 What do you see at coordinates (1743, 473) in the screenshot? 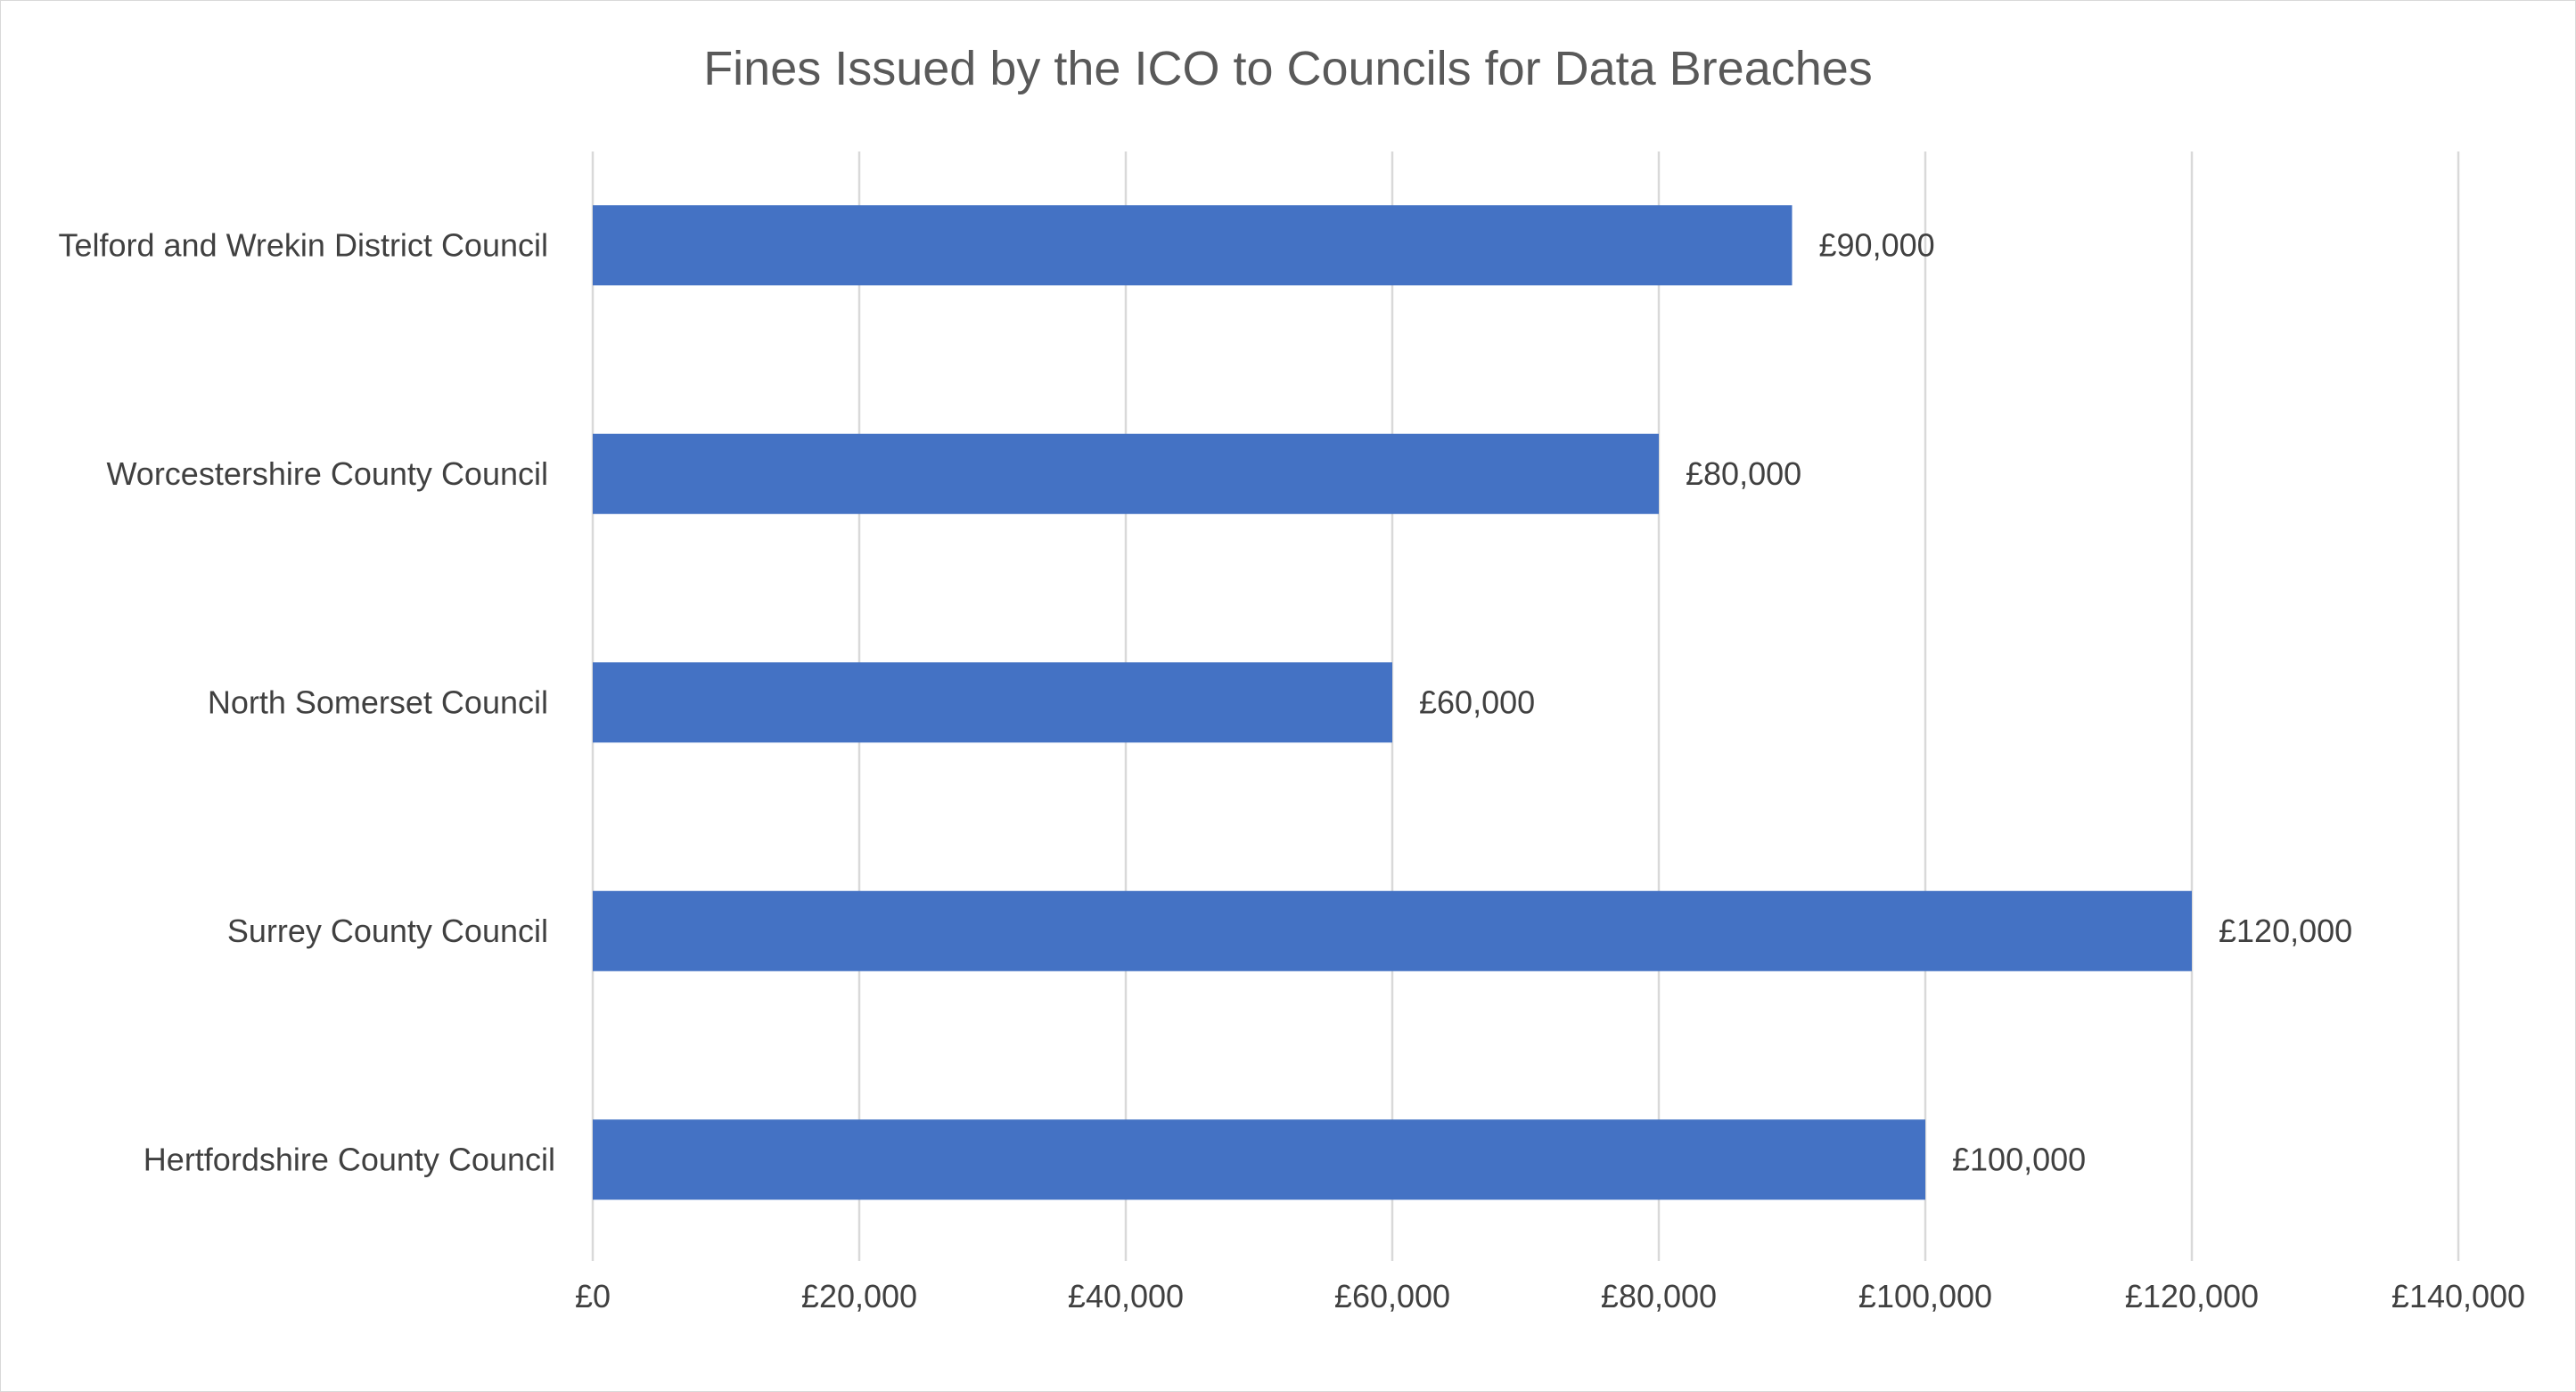
I see `data-label: £80,000` at bounding box center [1743, 473].